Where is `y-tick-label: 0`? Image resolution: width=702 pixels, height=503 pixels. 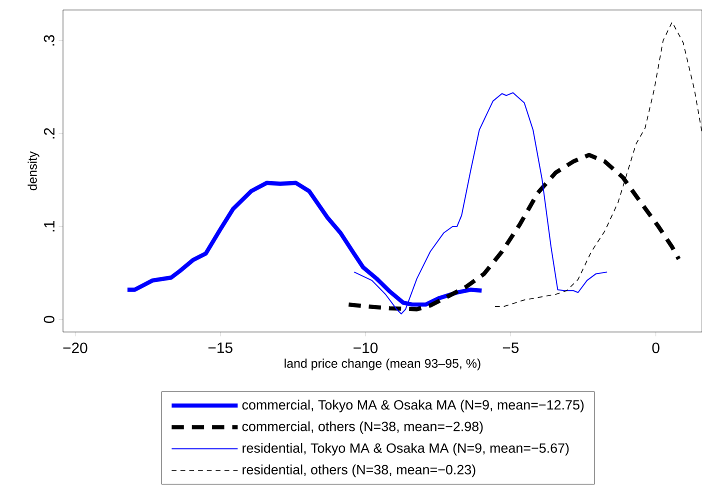 y-tick-label: 0 is located at coordinates (49, 320).